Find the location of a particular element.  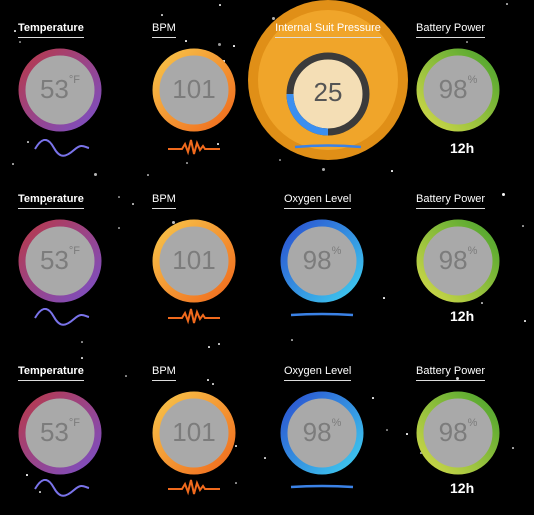

pressure-label: Internal Suit Pressure is located at coordinates (328, 30).